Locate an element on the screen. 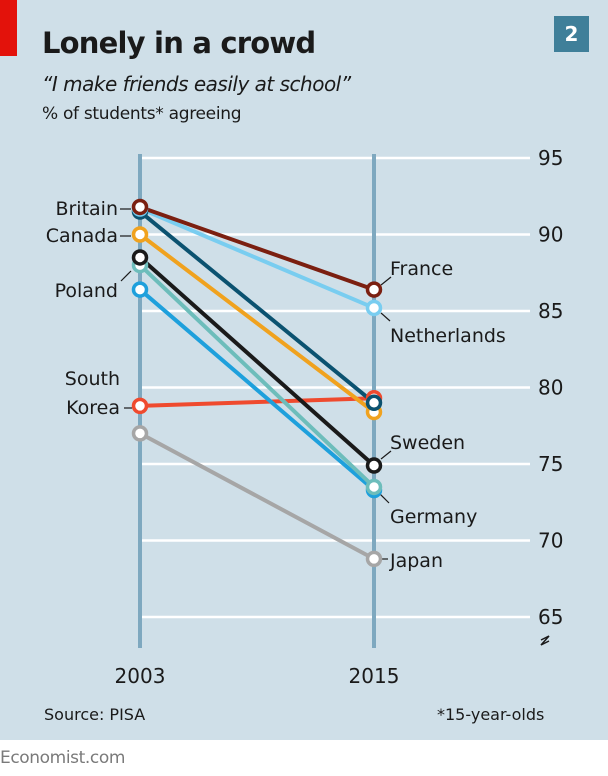 The width and height of the screenshot is (608, 776). y-tick-label: 75 is located at coordinates (550, 464).